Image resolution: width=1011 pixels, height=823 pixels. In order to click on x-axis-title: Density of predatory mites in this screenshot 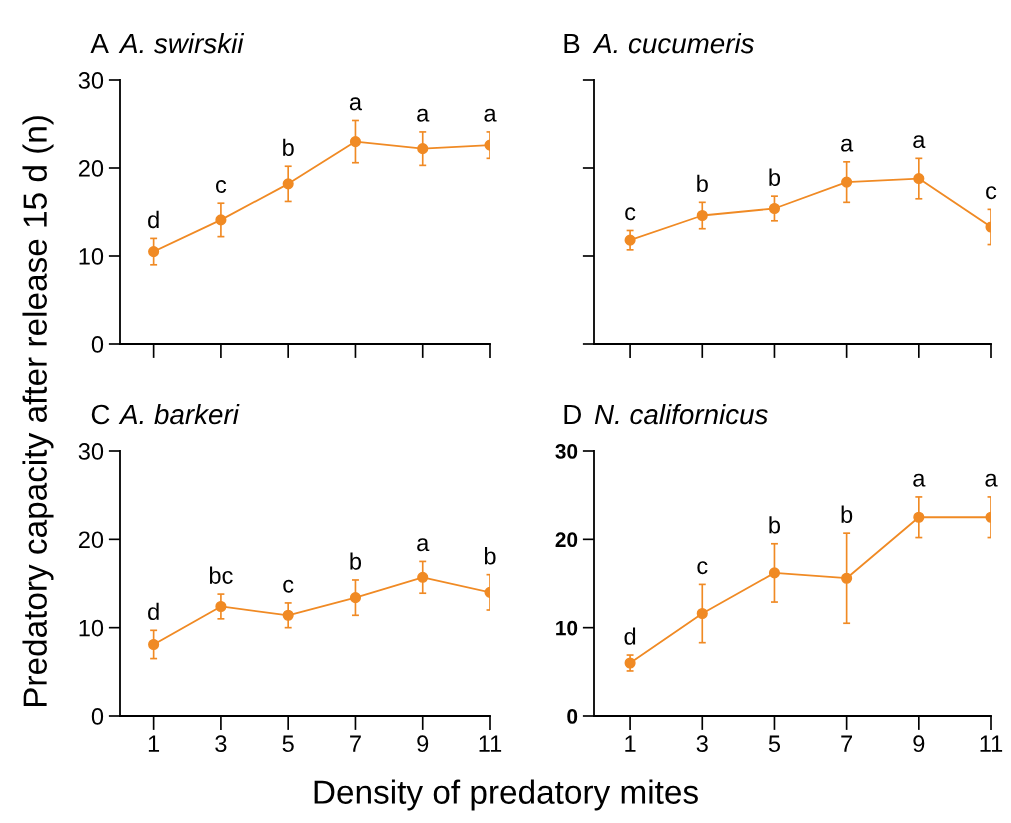, I will do `click(506, 795)`.